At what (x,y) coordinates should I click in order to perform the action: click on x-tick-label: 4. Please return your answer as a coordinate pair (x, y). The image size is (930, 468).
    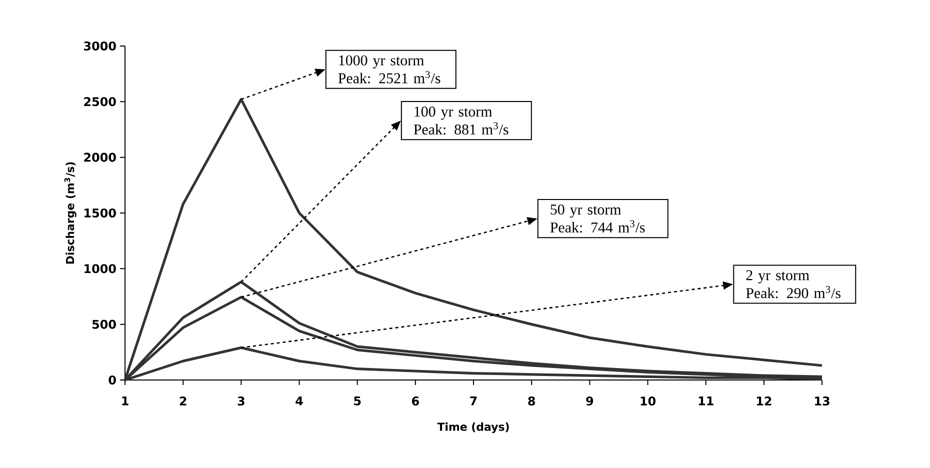
    Looking at the image, I should click on (299, 401).